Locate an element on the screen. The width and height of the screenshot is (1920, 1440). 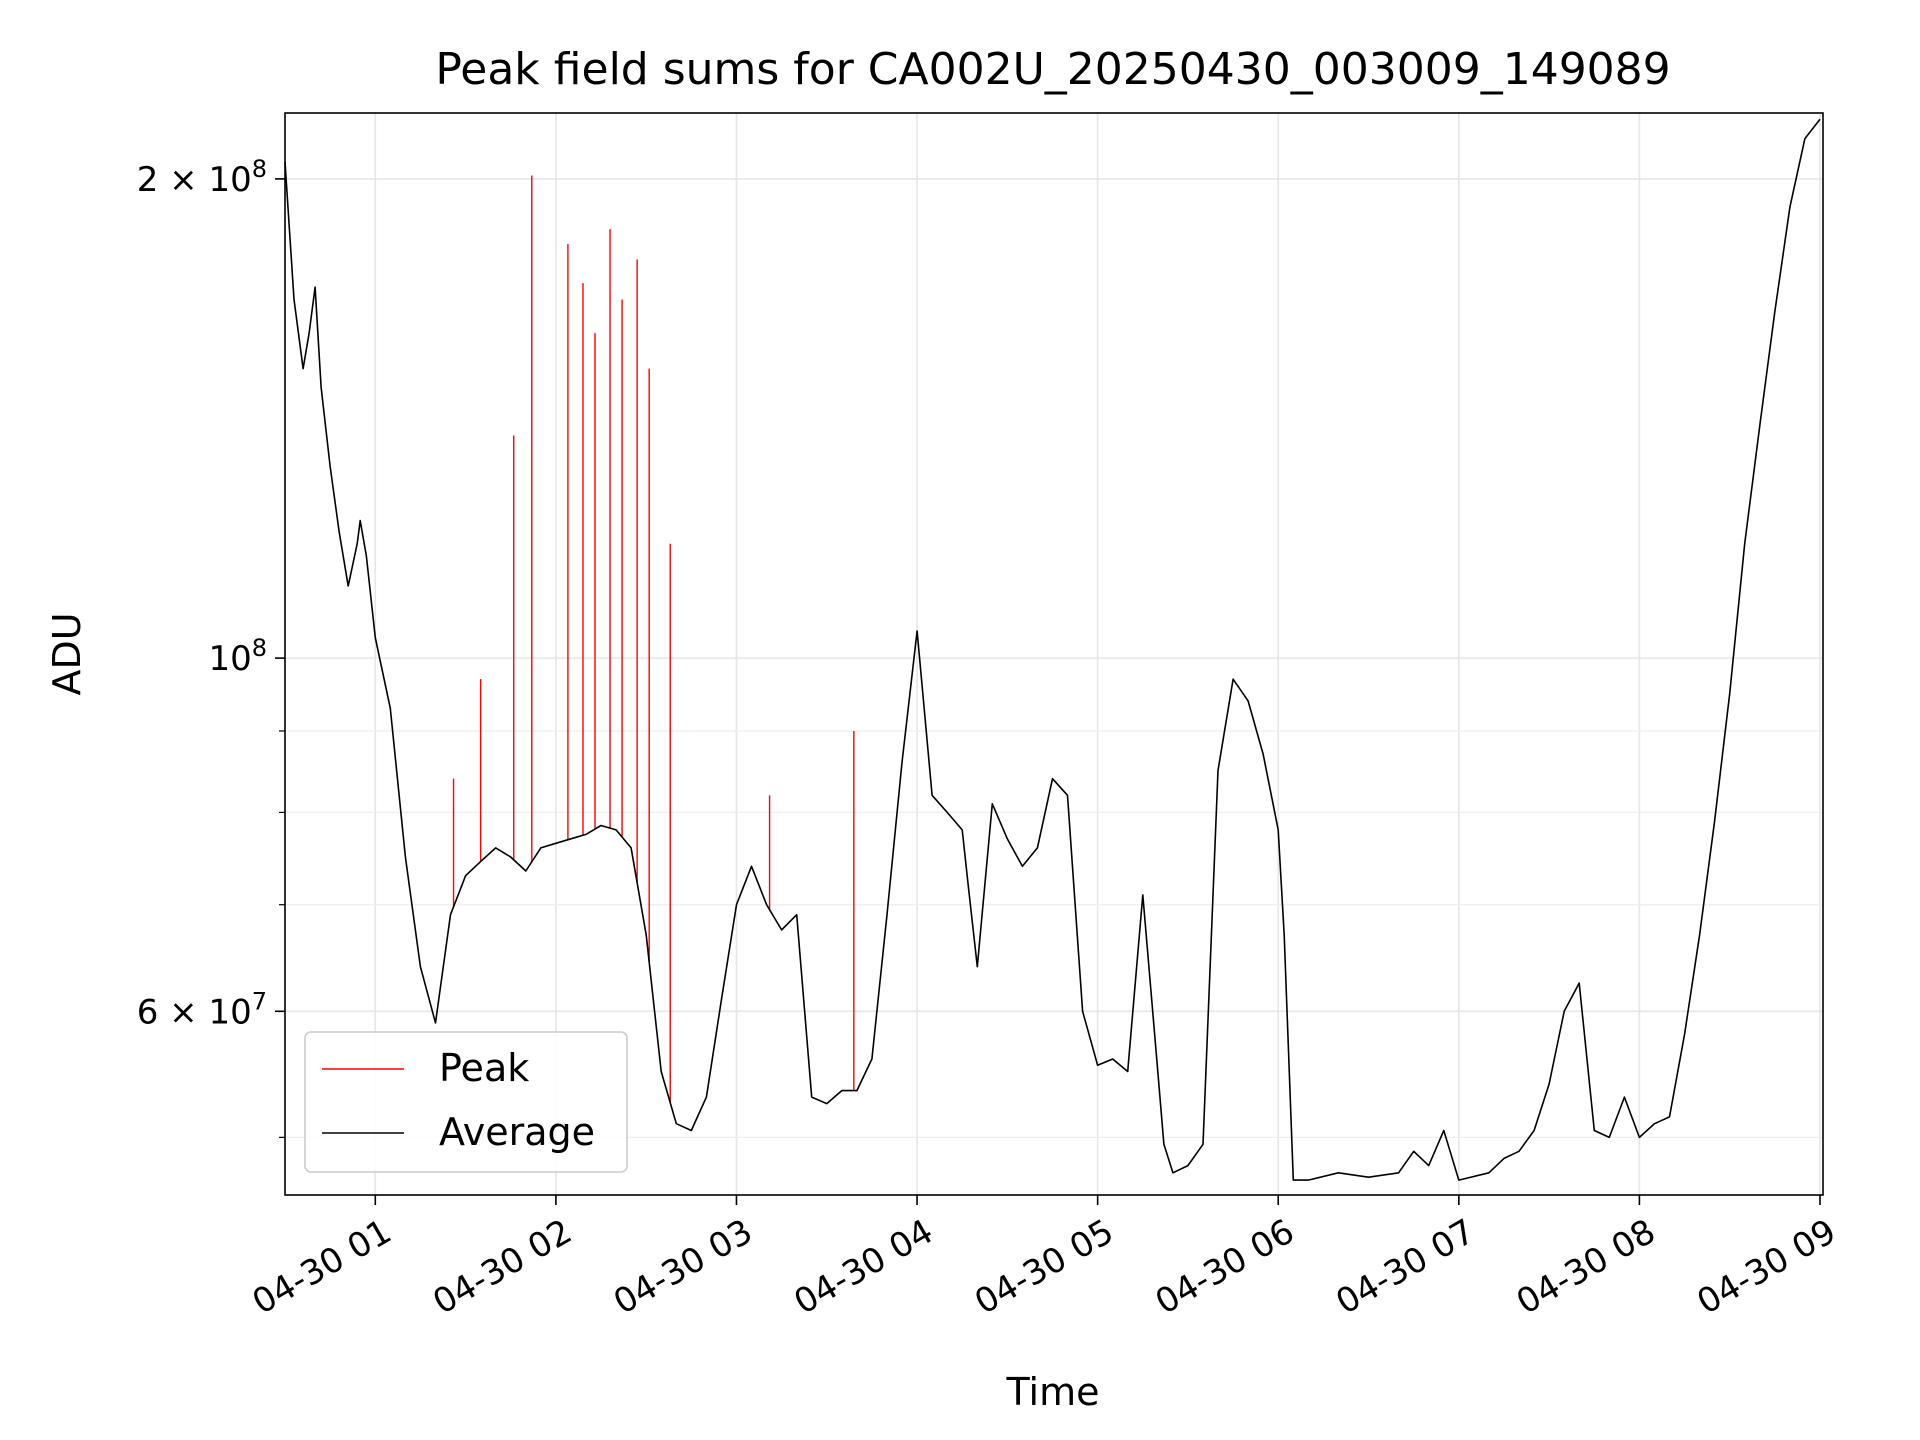
y-axis-label: ADU is located at coordinates (67, 653).